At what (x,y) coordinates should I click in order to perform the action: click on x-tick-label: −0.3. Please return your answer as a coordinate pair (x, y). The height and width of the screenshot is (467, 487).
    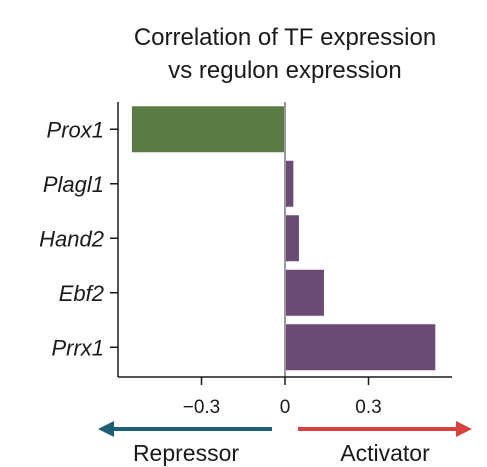
    Looking at the image, I should click on (202, 407).